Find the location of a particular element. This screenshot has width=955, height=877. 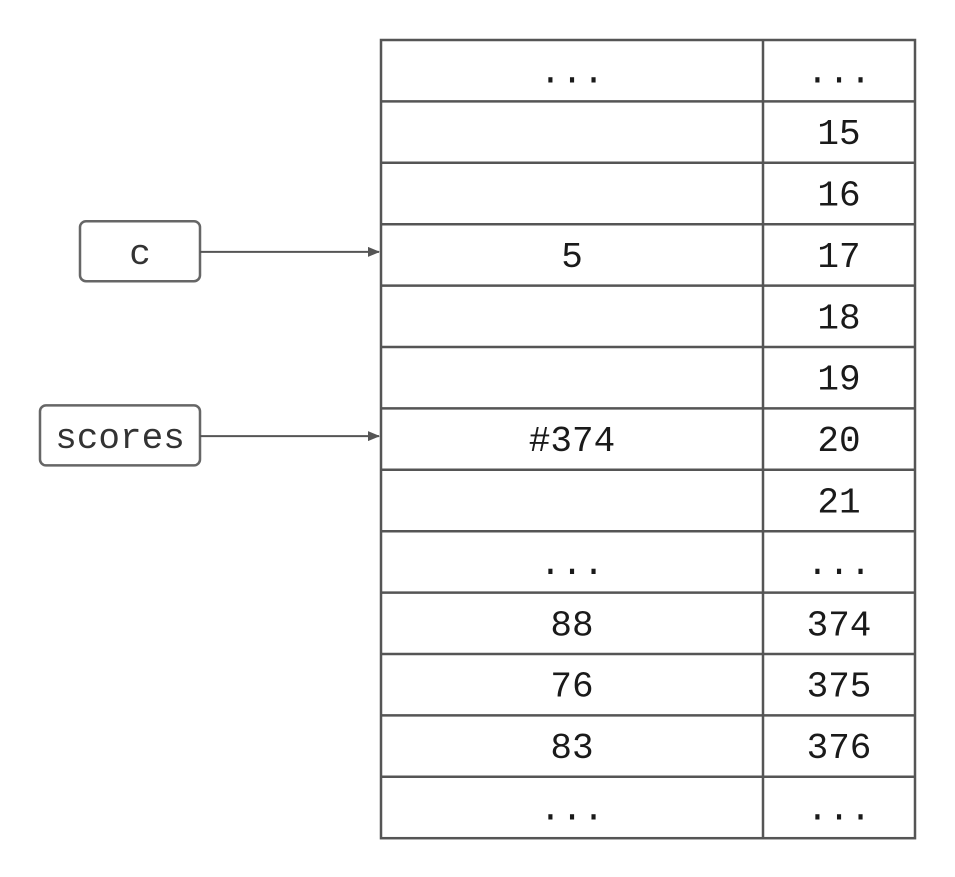

memory-address-cell: 374 is located at coordinates (839, 625).